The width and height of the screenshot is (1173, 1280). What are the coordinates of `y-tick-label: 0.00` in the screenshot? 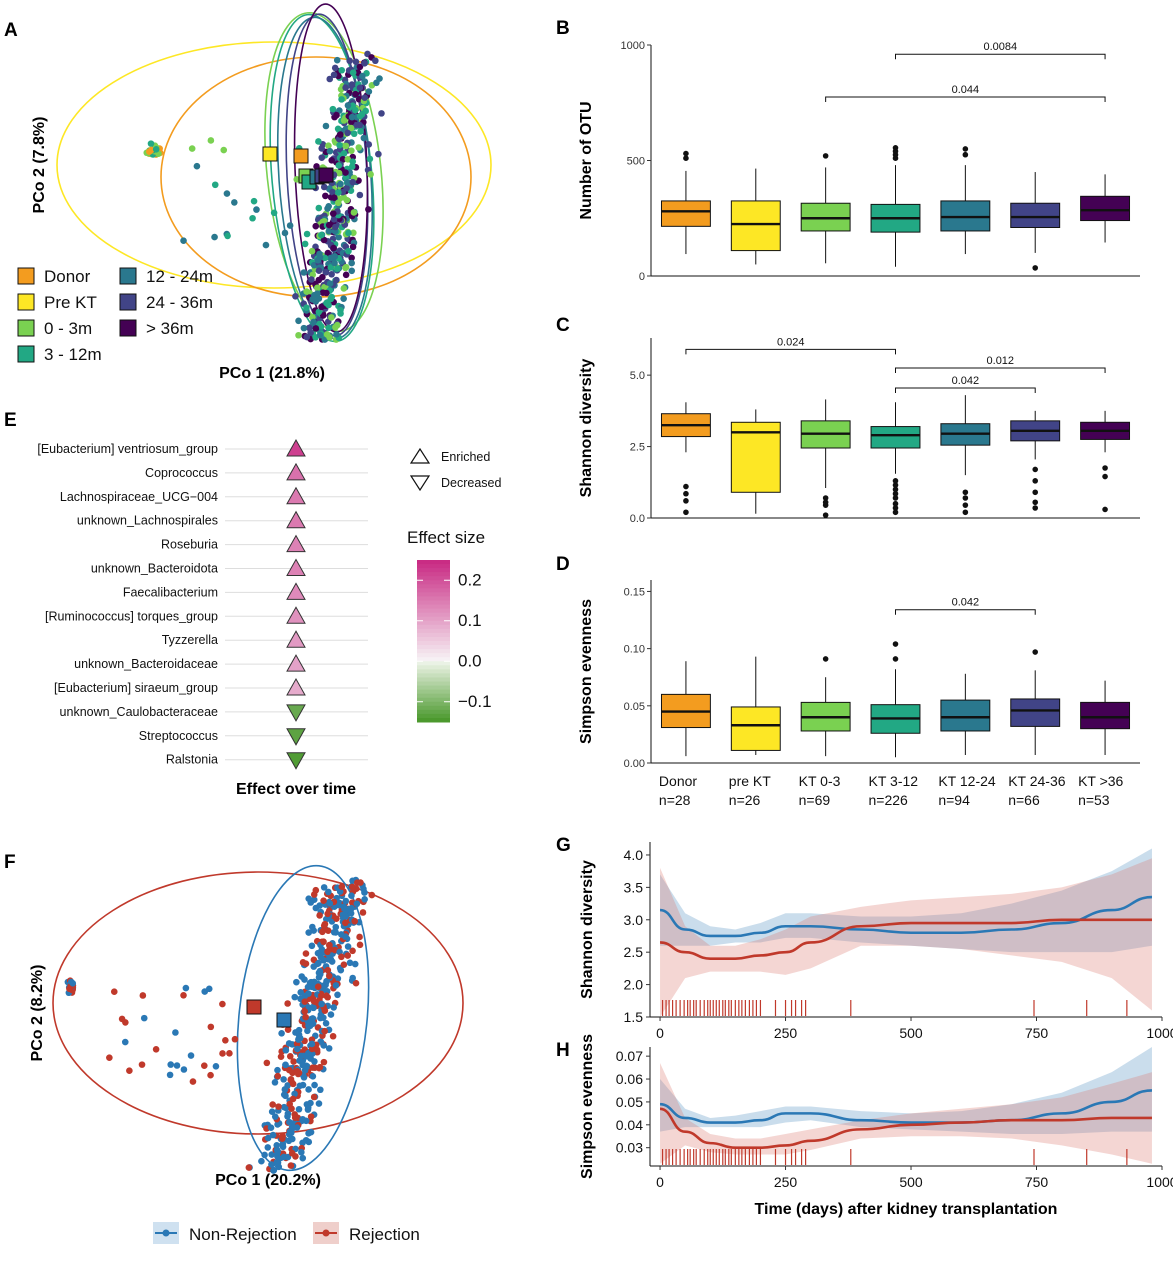 It's located at (634, 764).